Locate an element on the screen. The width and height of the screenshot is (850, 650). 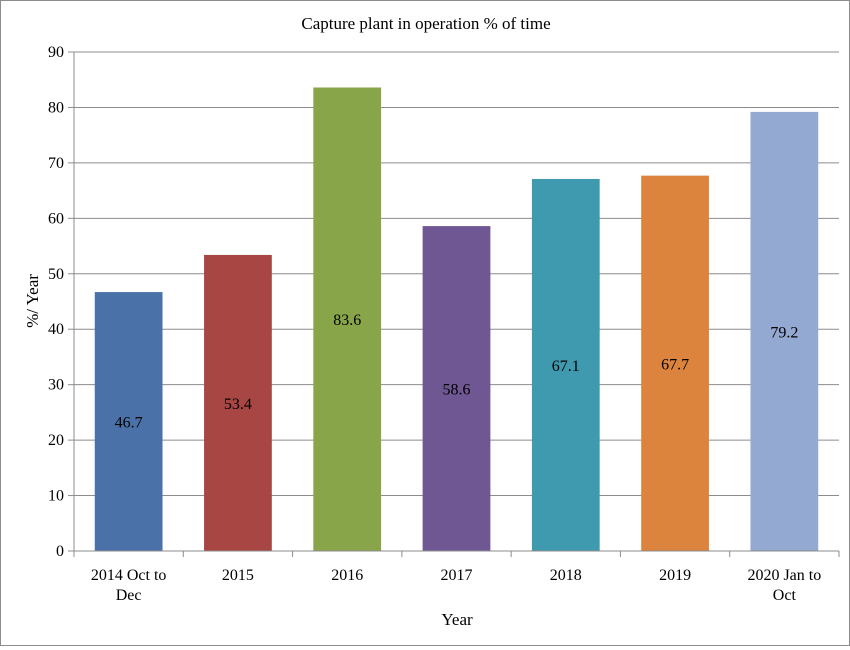
y-tick-labels: 0 10 20 30 40 50 60 70 80 90 is located at coordinates (56, 302).